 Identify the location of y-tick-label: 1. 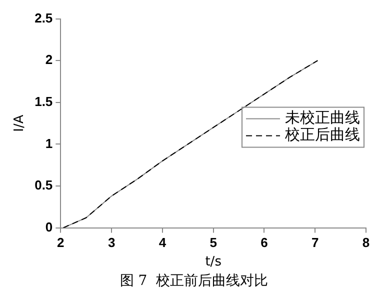
(49, 143).